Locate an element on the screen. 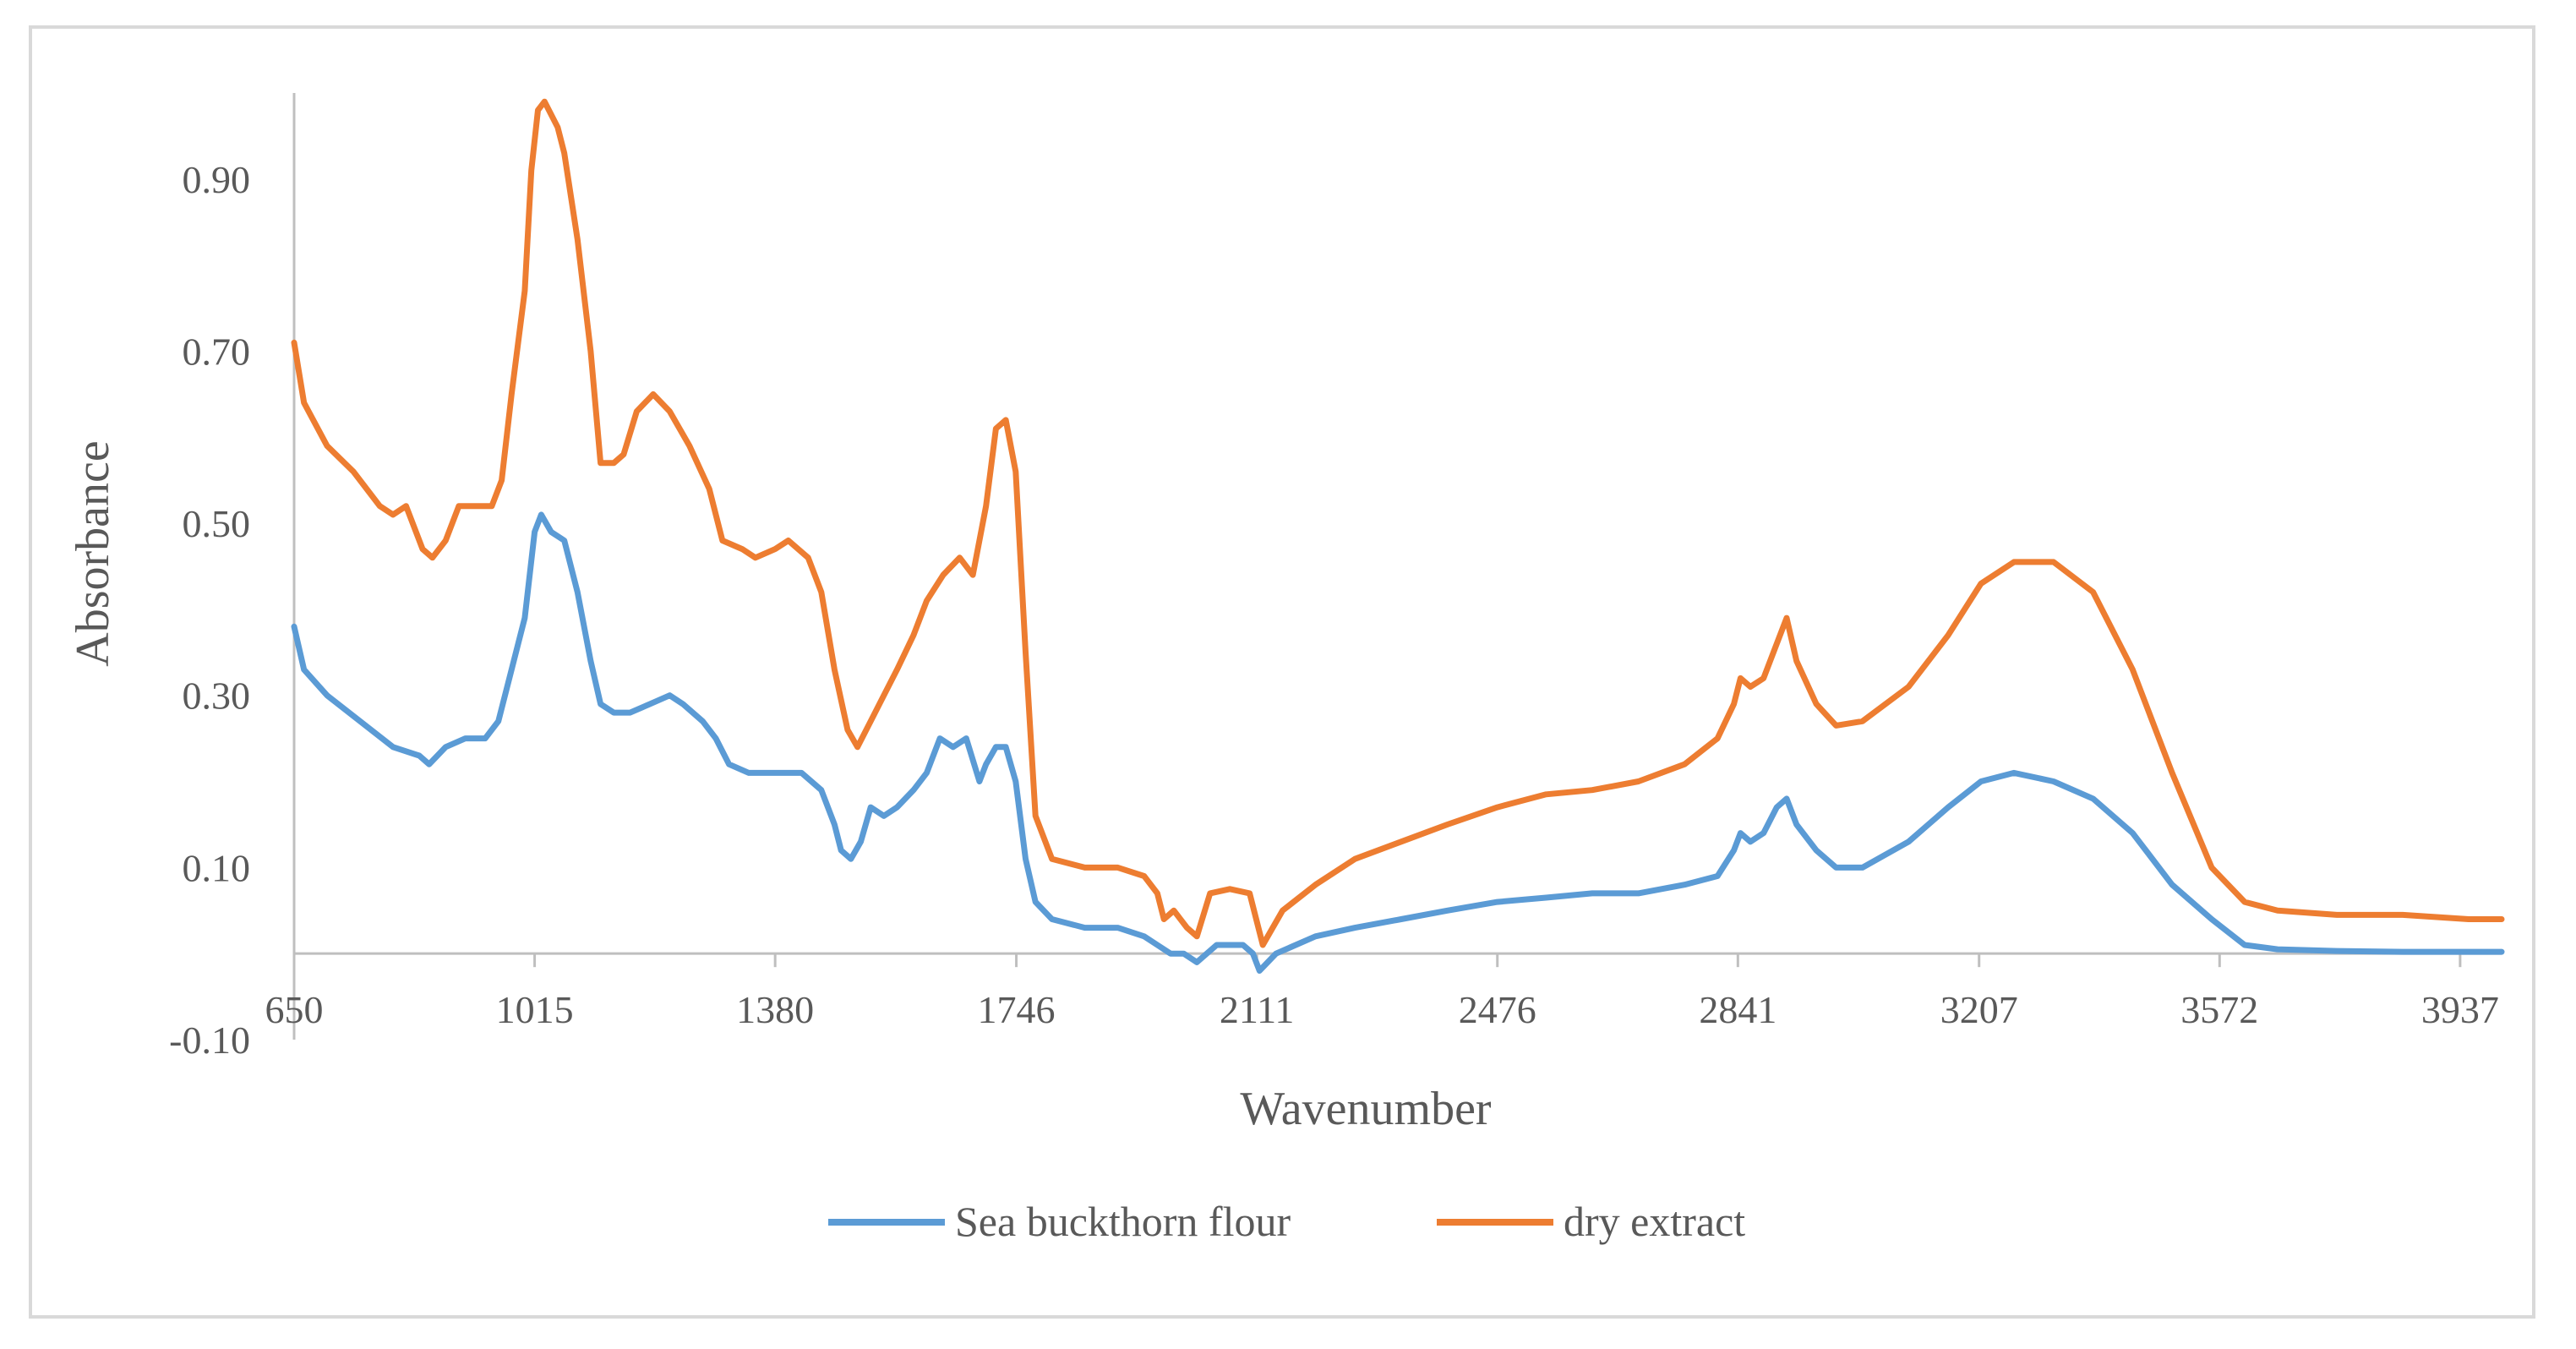 Image resolution: width=2576 pixels, height=1349 pixels. x-tick-label: 1746 is located at coordinates (1017, 1009).